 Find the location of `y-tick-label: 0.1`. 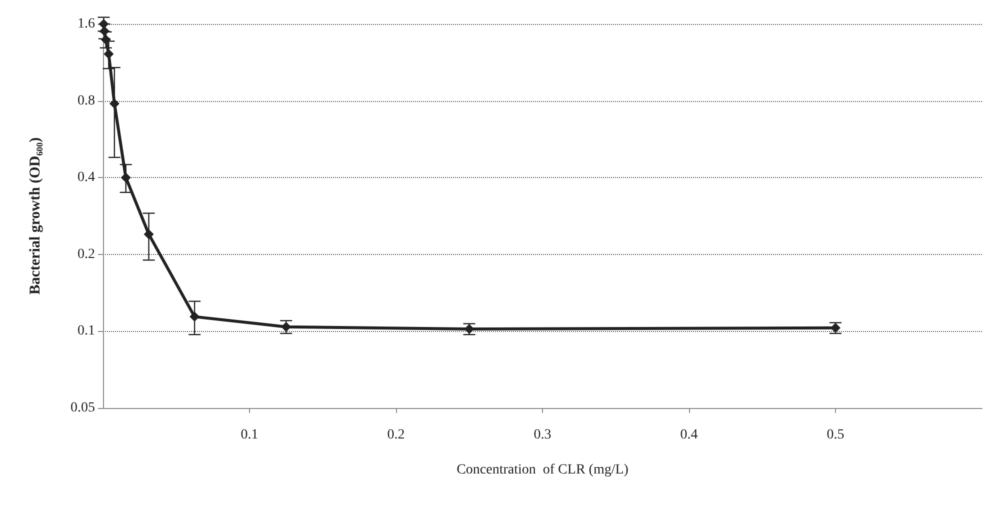

y-tick-label: 0.1 is located at coordinates (86, 331).